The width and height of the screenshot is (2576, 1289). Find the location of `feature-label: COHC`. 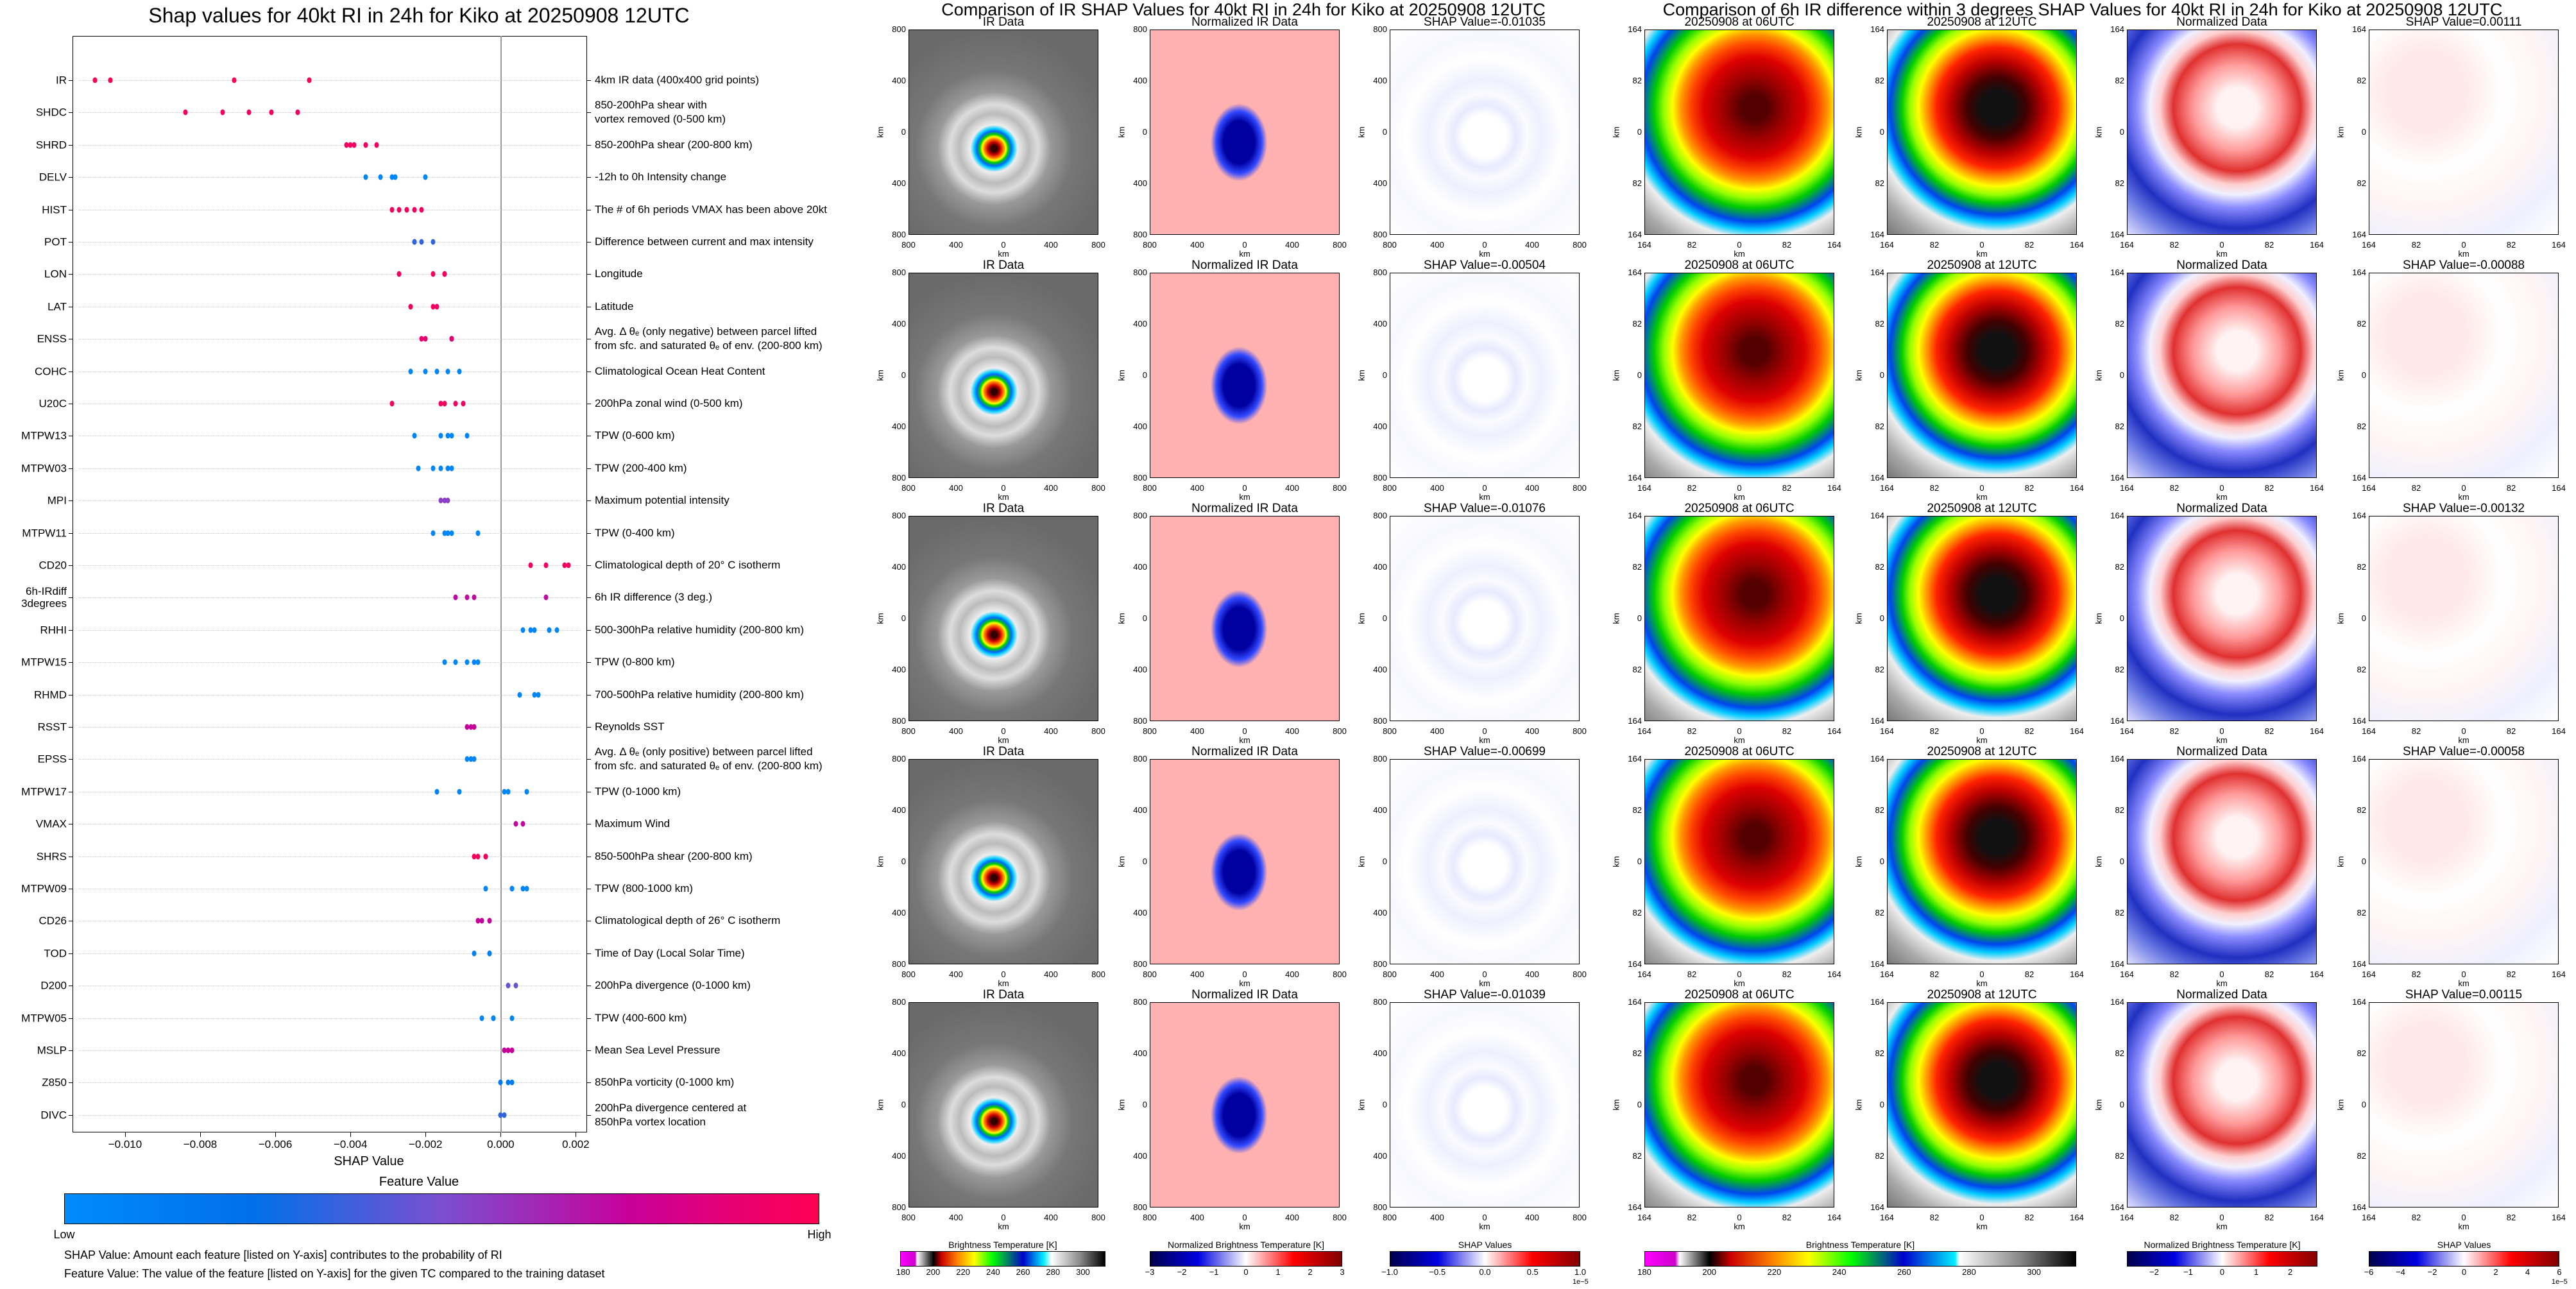

feature-label: COHC is located at coordinates (50, 371).